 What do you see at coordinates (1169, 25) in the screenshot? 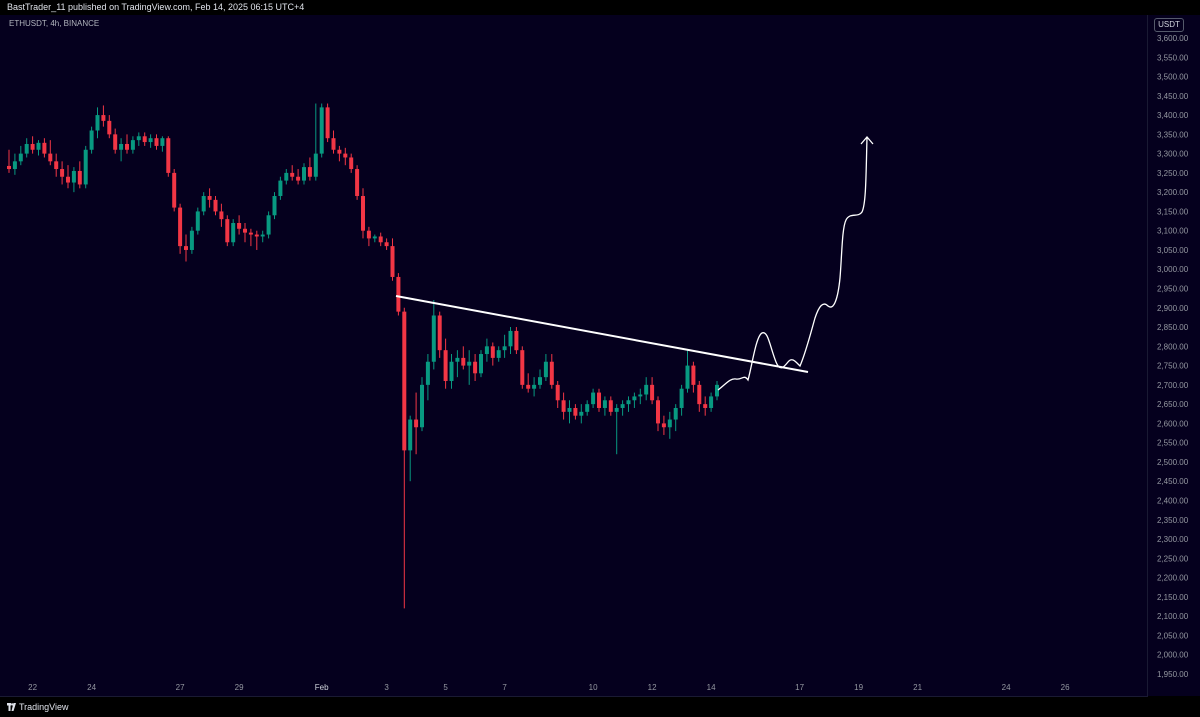
I see `currency-badge: USDT` at bounding box center [1169, 25].